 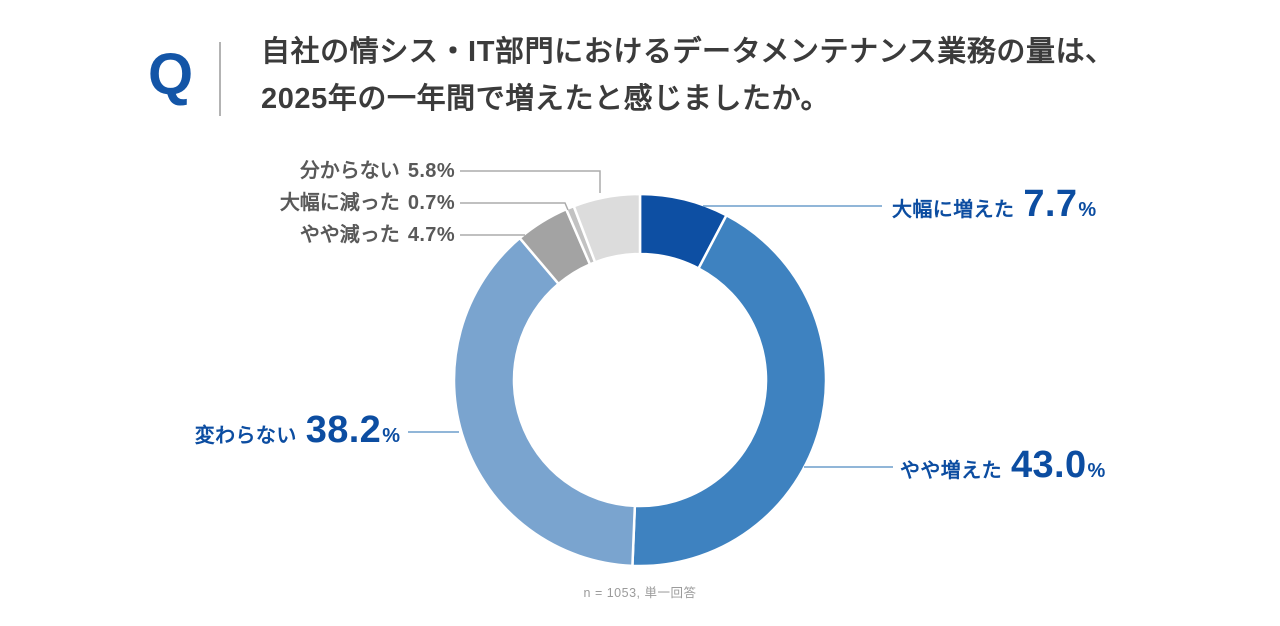 What do you see at coordinates (1049, 465) in the screenshot?
I see `callout-increase-slight-value: 43.0` at bounding box center [1049, 465].